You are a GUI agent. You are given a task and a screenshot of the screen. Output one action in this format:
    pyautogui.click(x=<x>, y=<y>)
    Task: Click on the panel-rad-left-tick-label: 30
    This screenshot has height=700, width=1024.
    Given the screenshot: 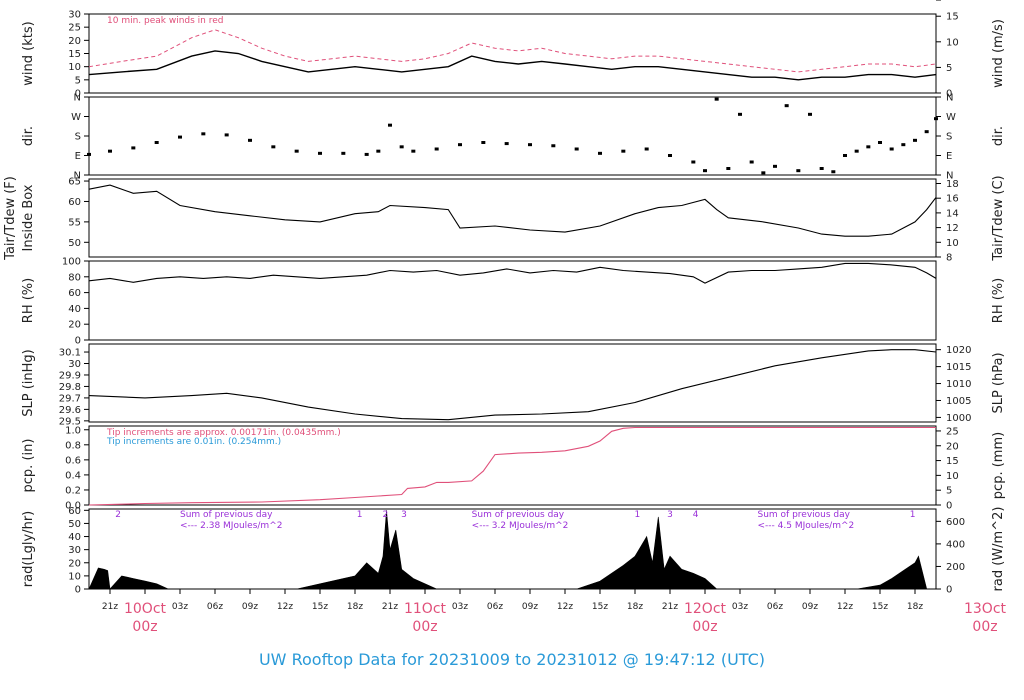 What is the action you would take?
    pyautogui.click(x=74, y=550)
    